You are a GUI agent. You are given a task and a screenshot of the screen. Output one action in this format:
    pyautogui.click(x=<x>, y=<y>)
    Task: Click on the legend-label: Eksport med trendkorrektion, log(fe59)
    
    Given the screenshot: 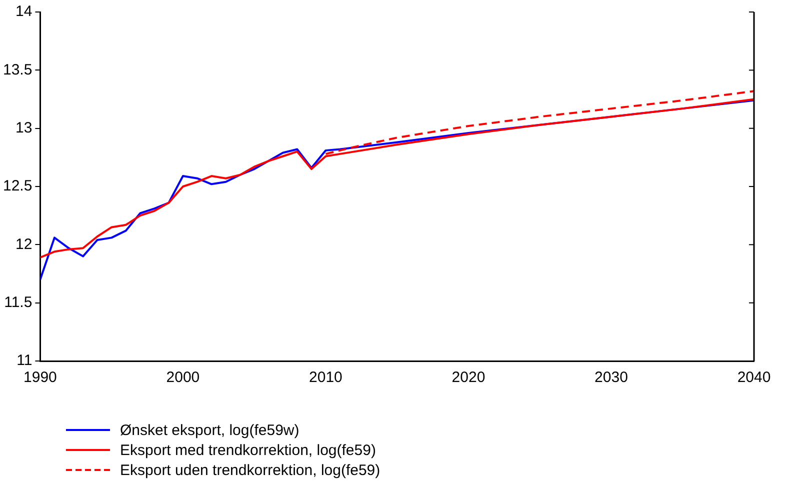 What is the action you would take?
    pyautogui.click(x=248, y=450)
    